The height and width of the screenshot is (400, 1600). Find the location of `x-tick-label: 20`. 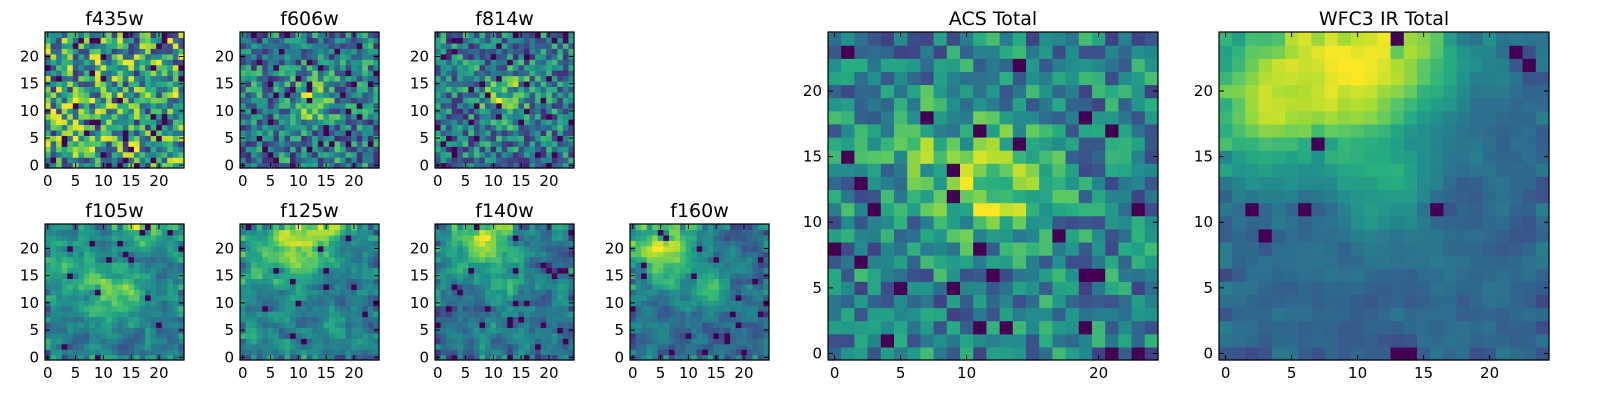

x-tick-label: 20 is located at coordinates (158, 181).